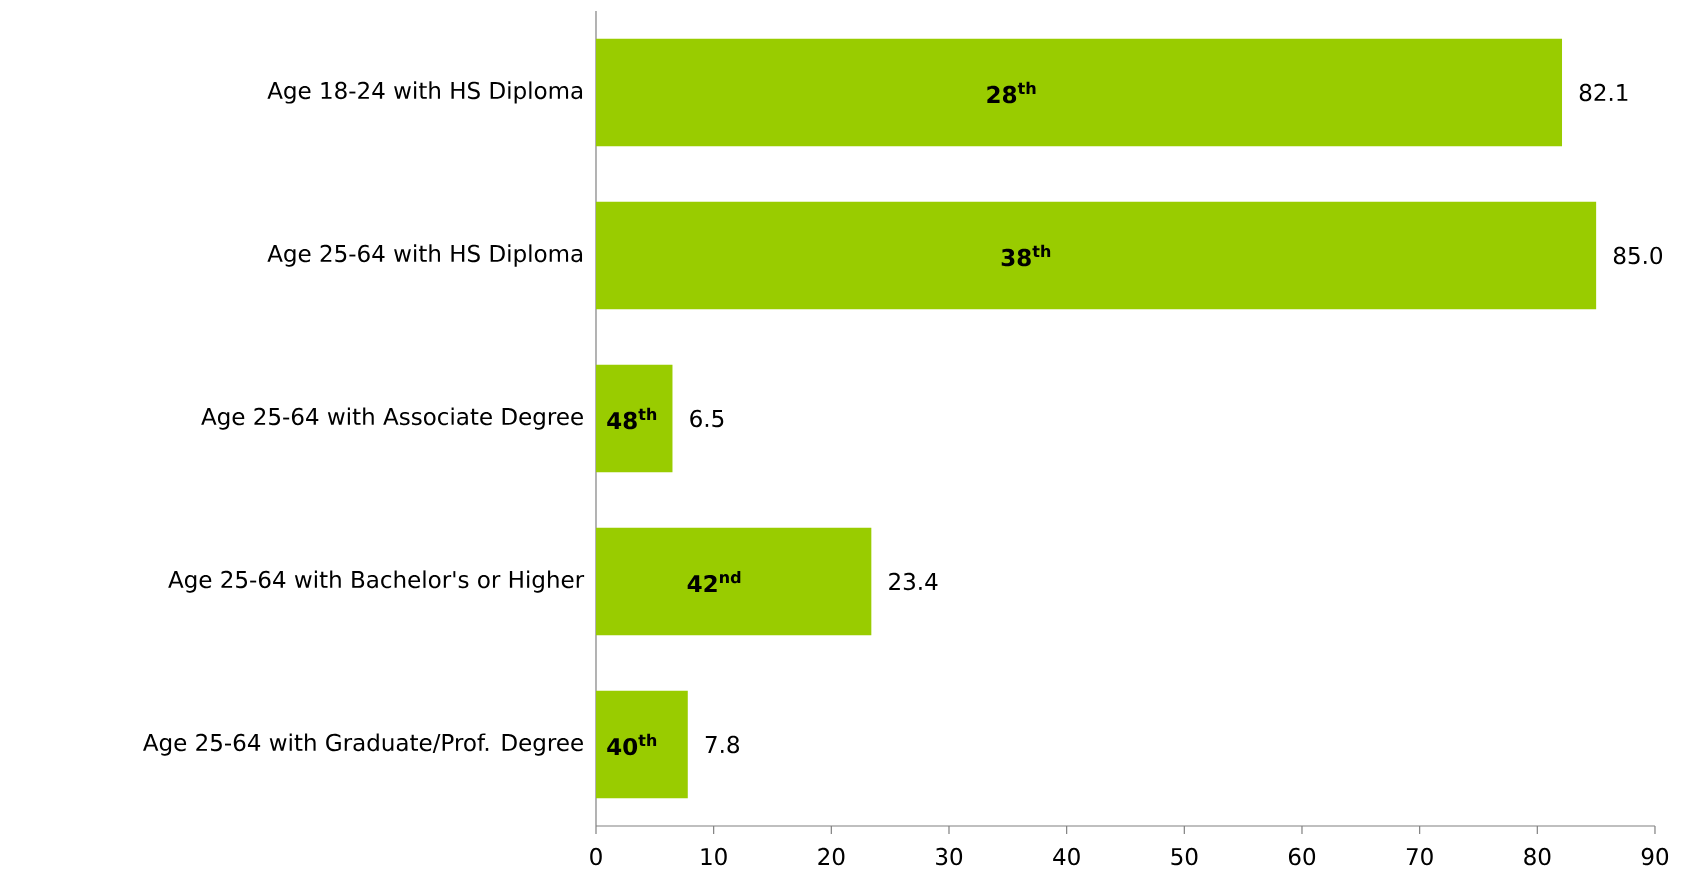 This screenshot has height=894, width=1690. Describe the element at coordinates (363, 744) in the screenshot. I see `y-tick-label: Age 25-64 with Graduate/Prof. Degree` at that location.